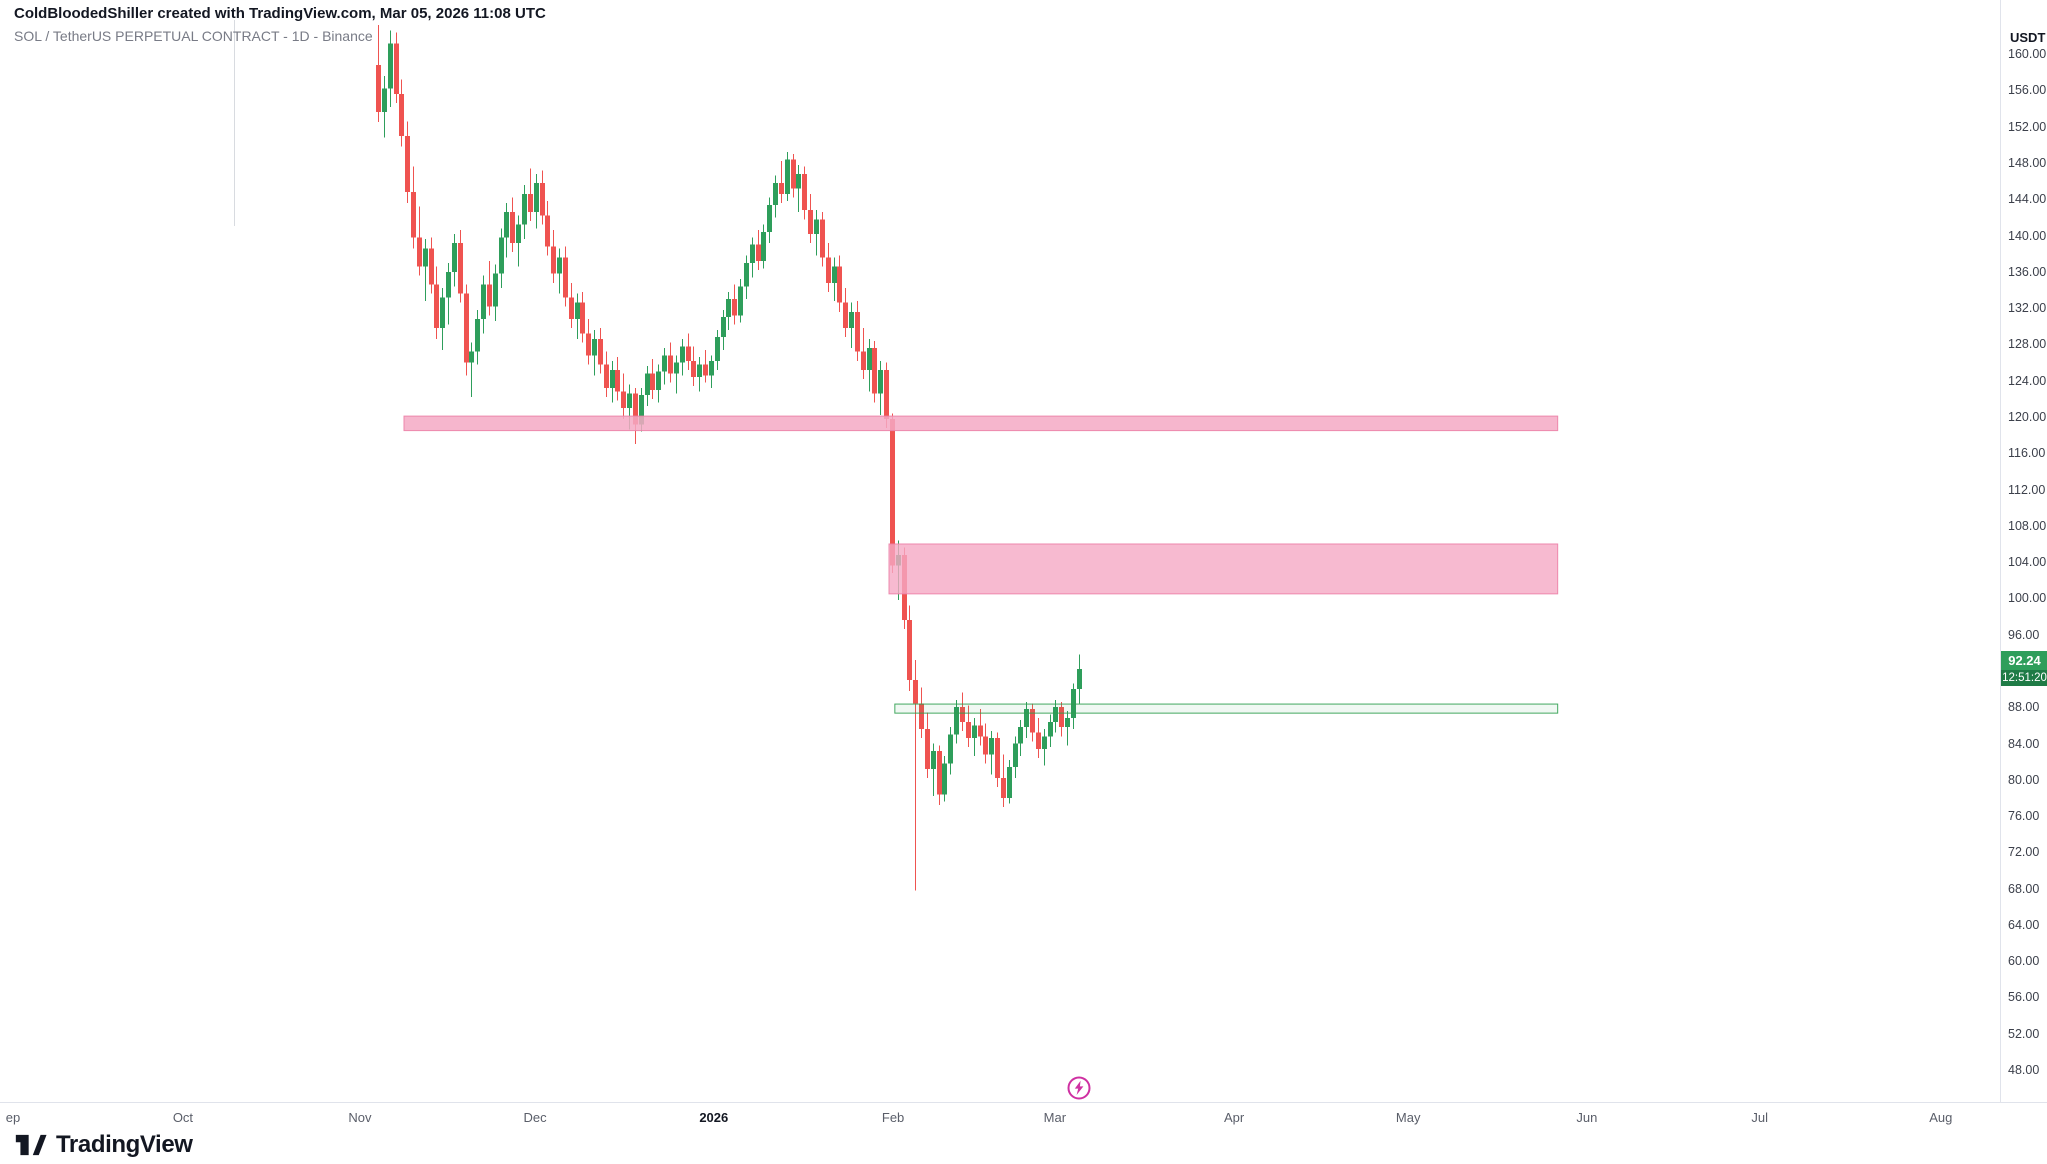 The width and height of the screenshot is (2047, 1164). Describe the element at coordinates (2024, 678) in the screenshot. I see `bar-close-countdown: 12:51:20` at that location.